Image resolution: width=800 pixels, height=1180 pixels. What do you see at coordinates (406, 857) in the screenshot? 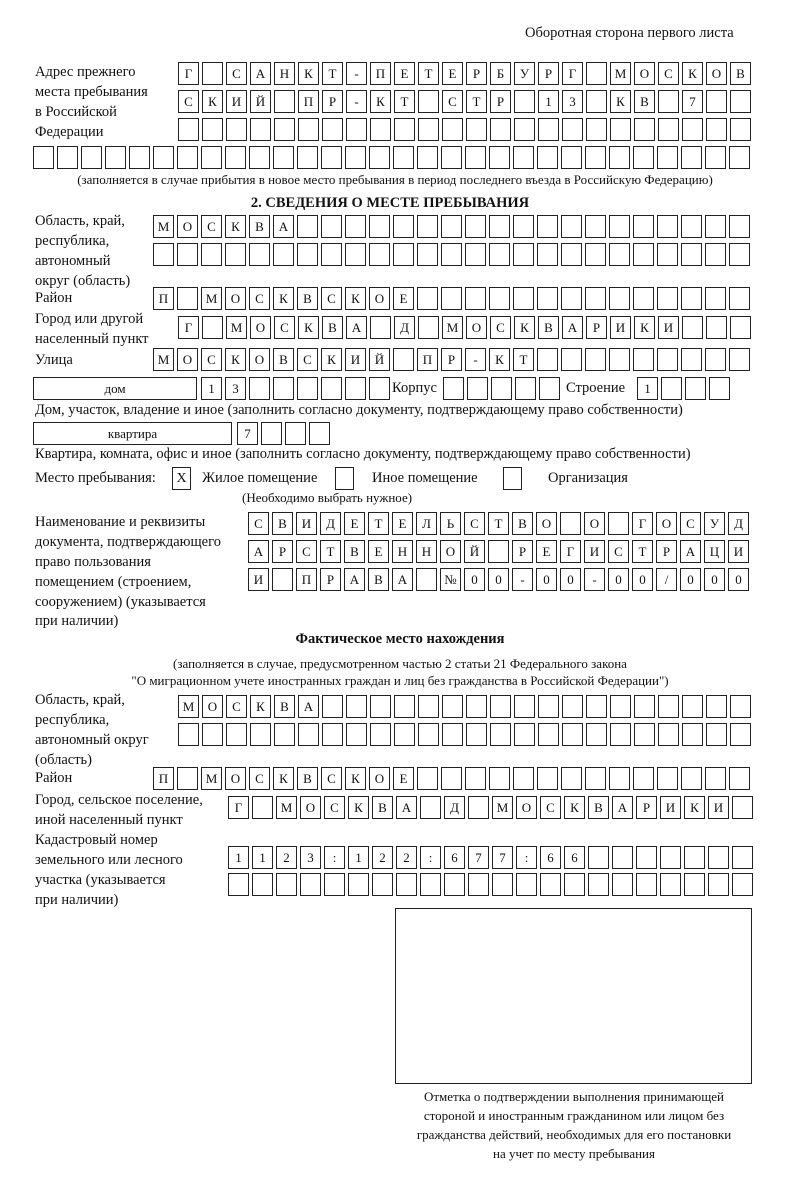
I see `letter-cell: 2` at bounding box center [406, 857].